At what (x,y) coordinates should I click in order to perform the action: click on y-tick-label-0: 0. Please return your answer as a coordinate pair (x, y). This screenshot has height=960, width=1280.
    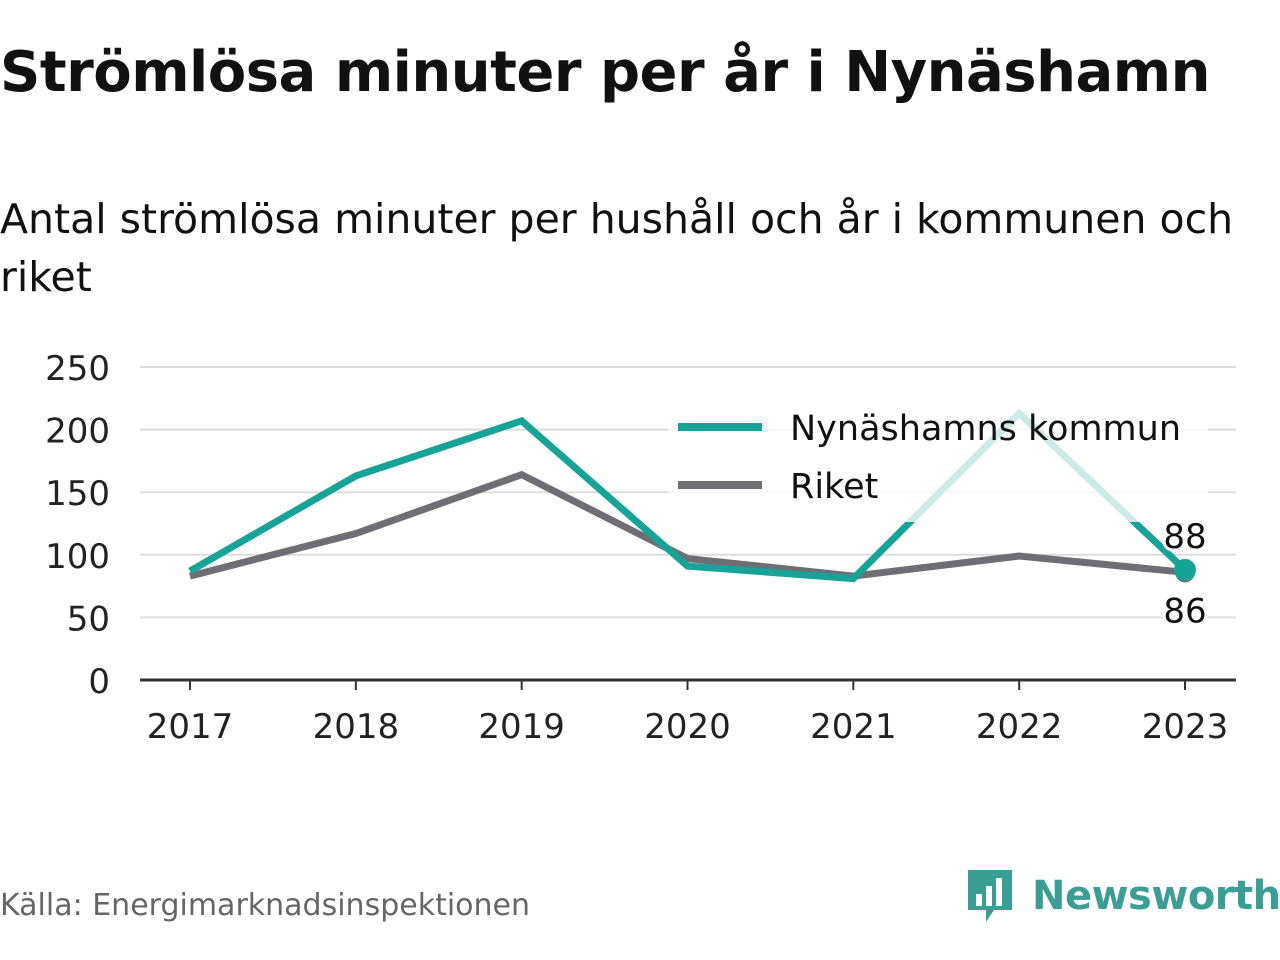
    Looking at the image, I should click on (99, 682).